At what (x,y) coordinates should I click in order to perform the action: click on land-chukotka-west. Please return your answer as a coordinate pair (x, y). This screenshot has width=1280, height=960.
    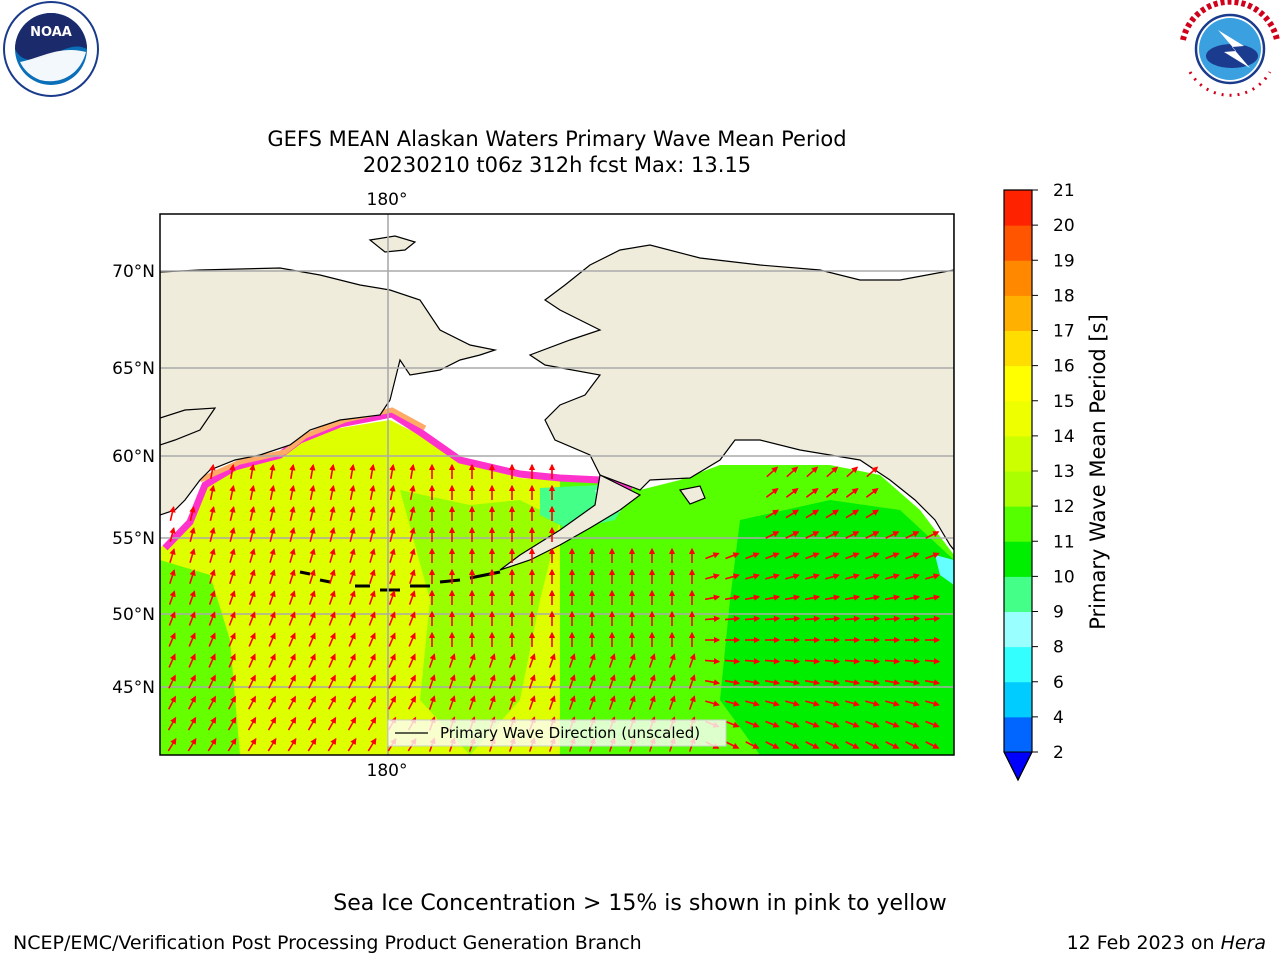
    Looking at the image, I should click on (188, 426).